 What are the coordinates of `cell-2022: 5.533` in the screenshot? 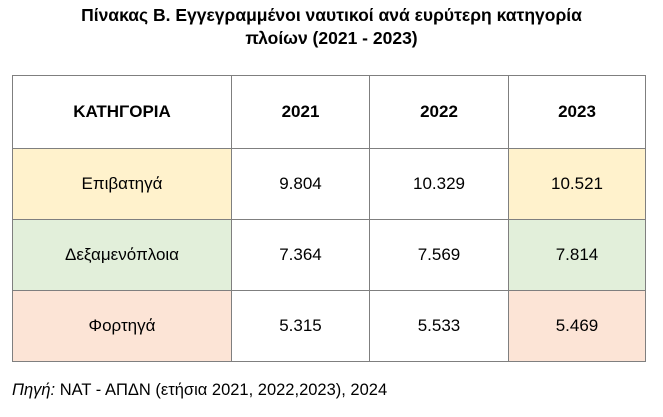 It's located at (439, 326).